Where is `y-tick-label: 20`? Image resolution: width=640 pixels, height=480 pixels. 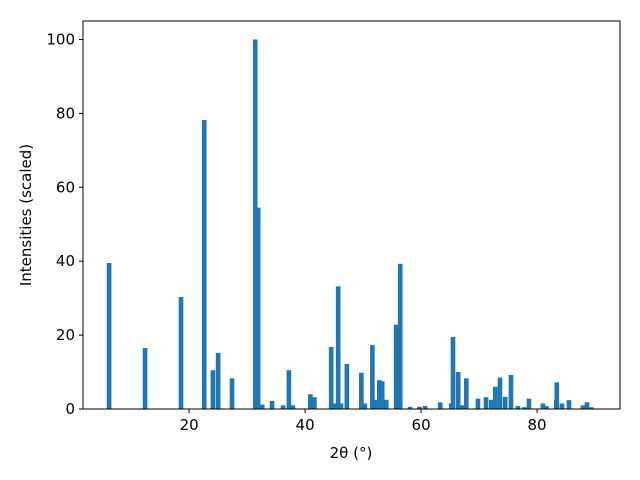
y-tick-label: 20 is located at coordinates (65, 335).